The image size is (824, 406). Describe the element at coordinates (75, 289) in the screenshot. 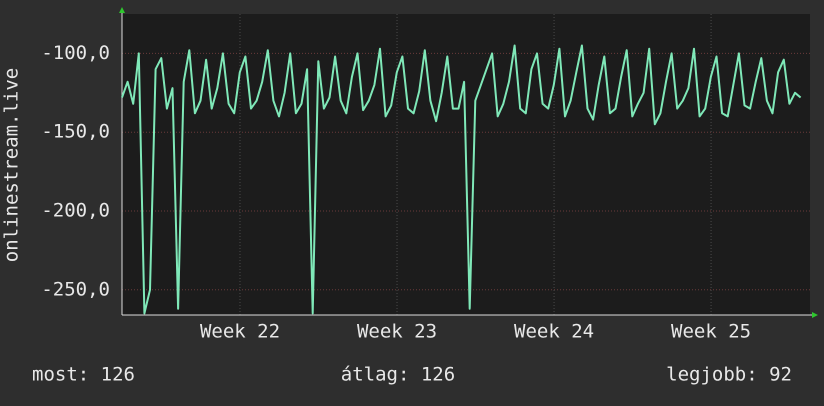

I see `y-tick-label: -250,0` at that location.